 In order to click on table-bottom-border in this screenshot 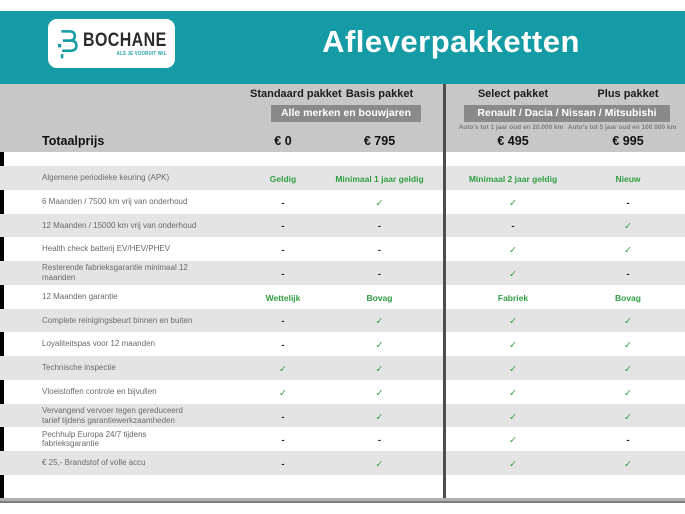, I will do `click(342, 500)`.